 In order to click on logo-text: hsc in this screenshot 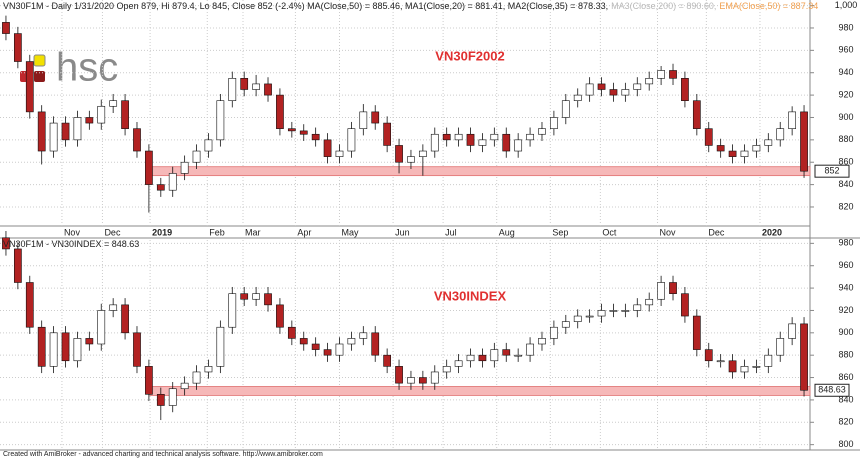, I will do `click(87, 68)`.